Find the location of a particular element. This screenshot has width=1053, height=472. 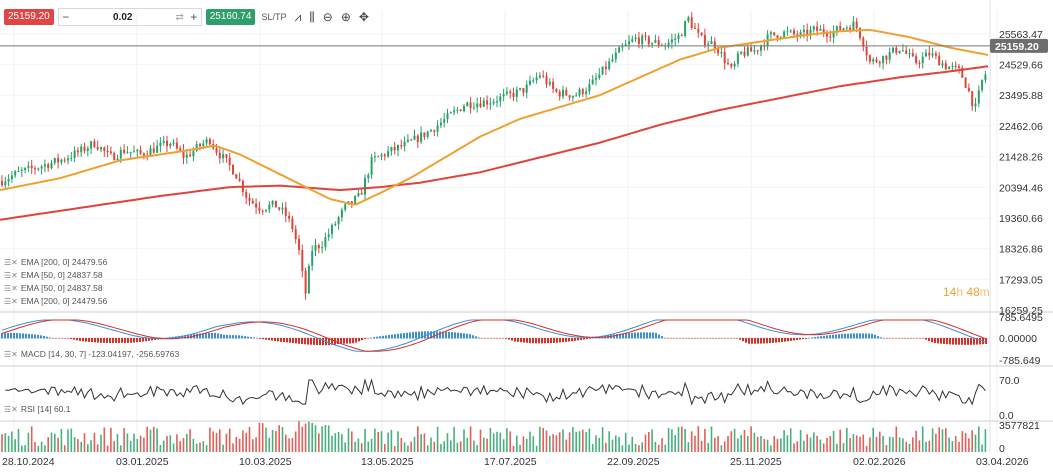

y-tick-label: 21428.26 is located at coordinates (1021, 158).